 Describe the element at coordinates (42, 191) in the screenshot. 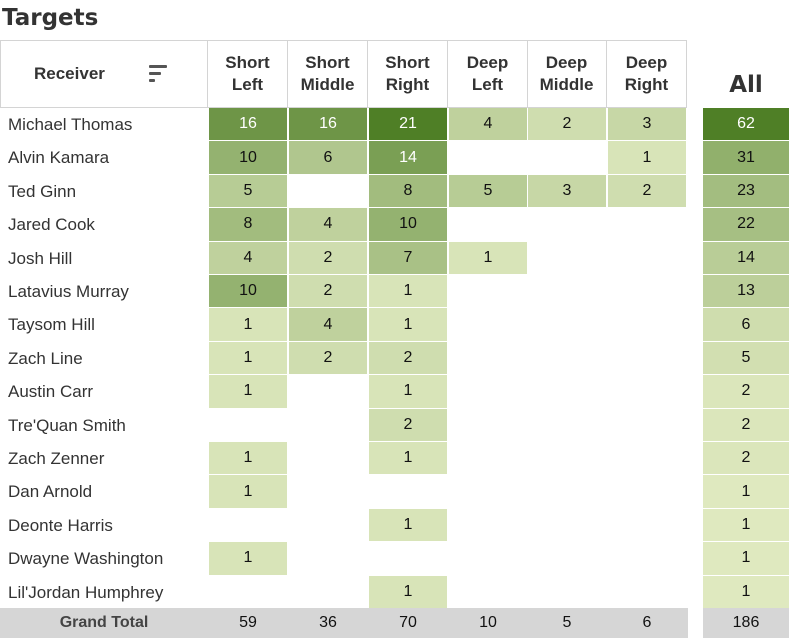

I see `receiver-name: Ted Ginn` at that location.